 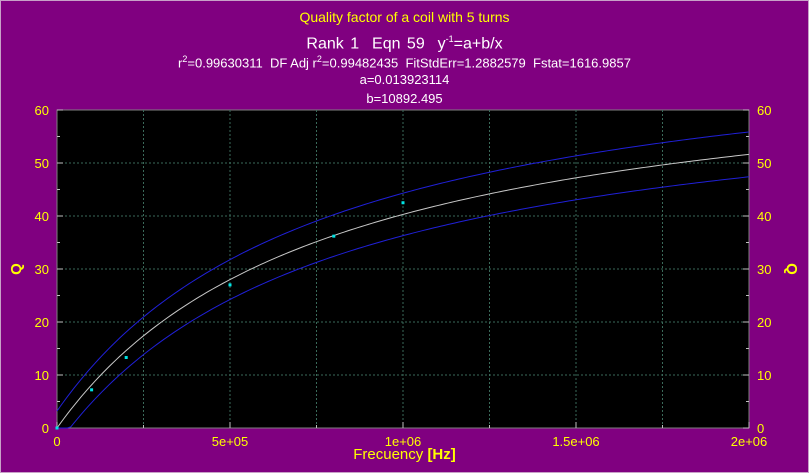 I want to click on eqn-label: Eqn 59, so click(x=398, y=44).